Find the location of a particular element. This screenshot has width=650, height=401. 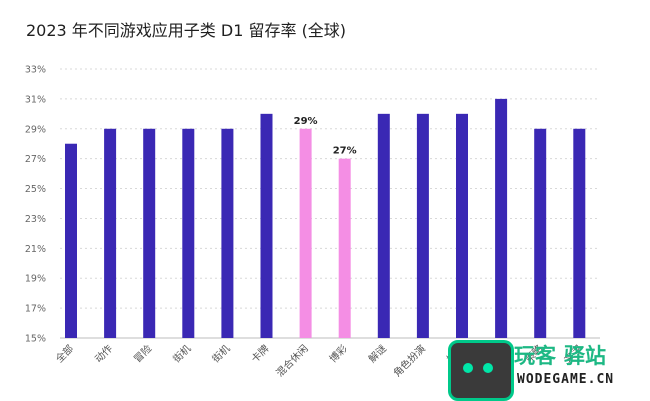

y-tick-label: 27% is located at coordinates (35, 159).